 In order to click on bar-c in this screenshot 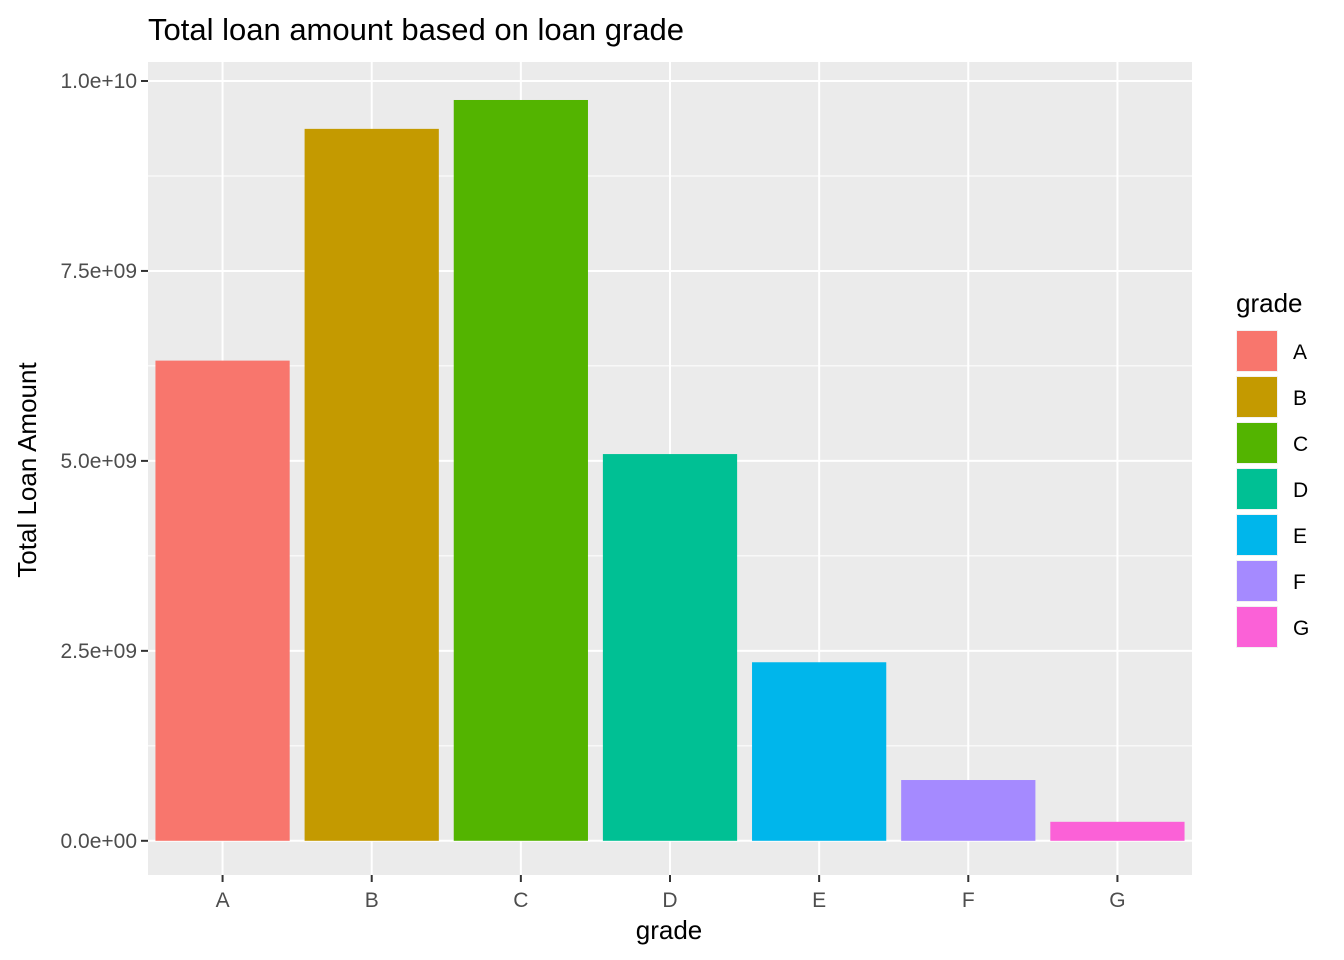, I will do `click(520, 470)`.